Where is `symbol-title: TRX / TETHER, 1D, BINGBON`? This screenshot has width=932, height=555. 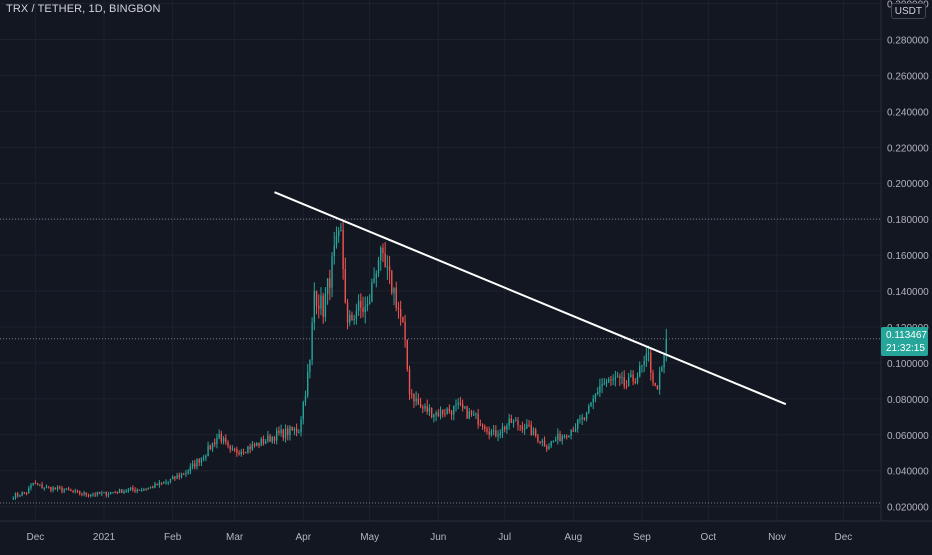 symbol-title: TRX / TETHER, 1D, BINGBON is located at coordinates (83, 9).